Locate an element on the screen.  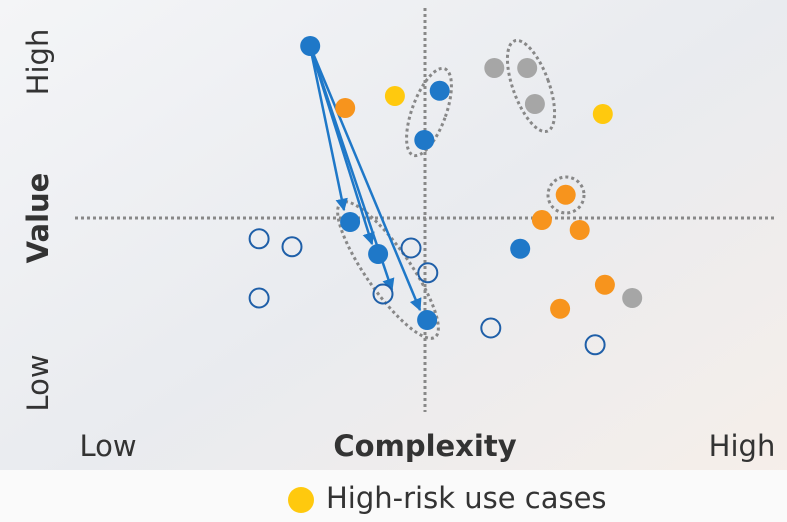
x-low-label: Low is located at coordinates (107, 446).